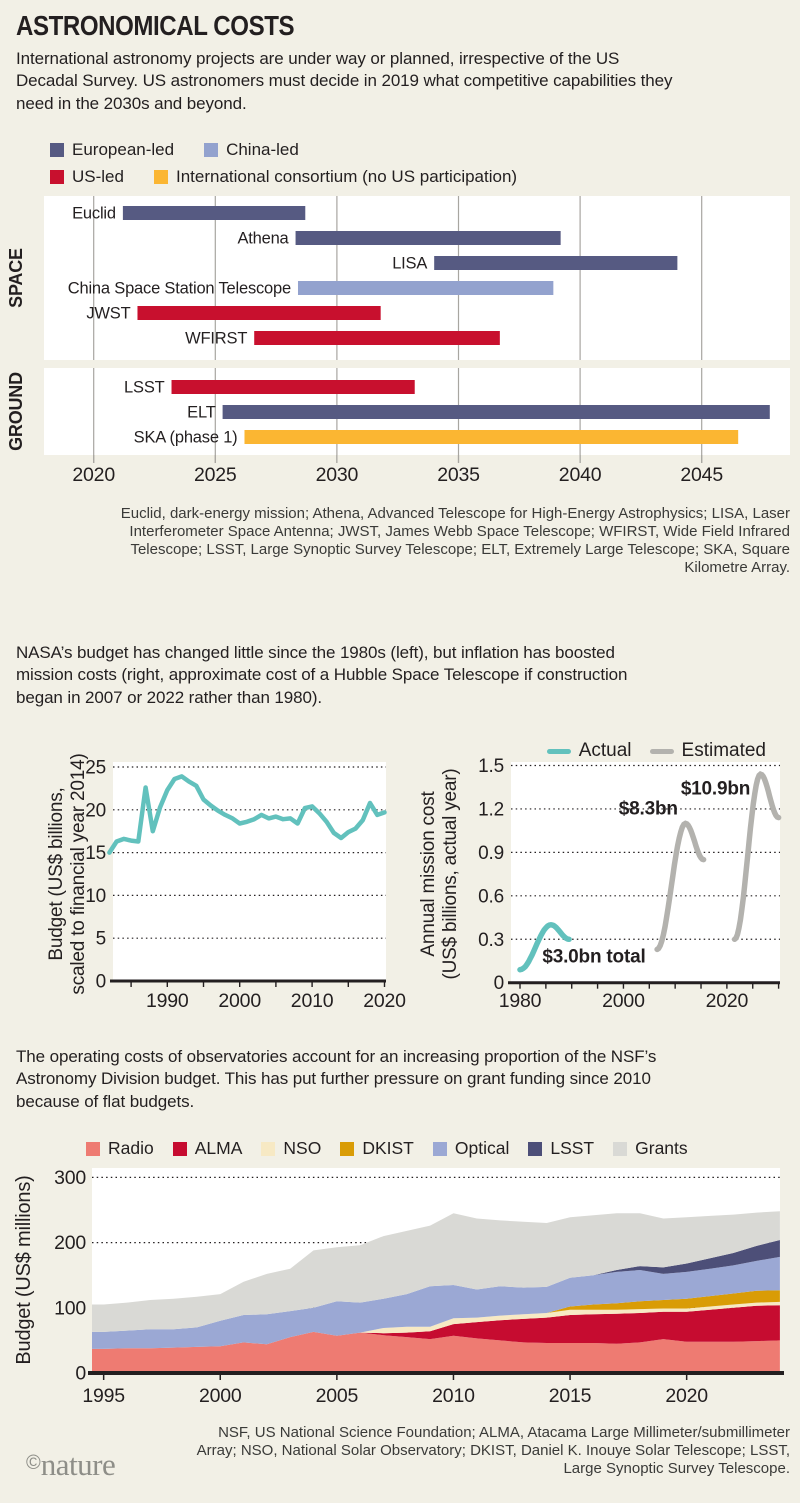  Describe the element at coordinates (78, 1464) in the screenshot. I see `nature-wordmark: nature` at that location.